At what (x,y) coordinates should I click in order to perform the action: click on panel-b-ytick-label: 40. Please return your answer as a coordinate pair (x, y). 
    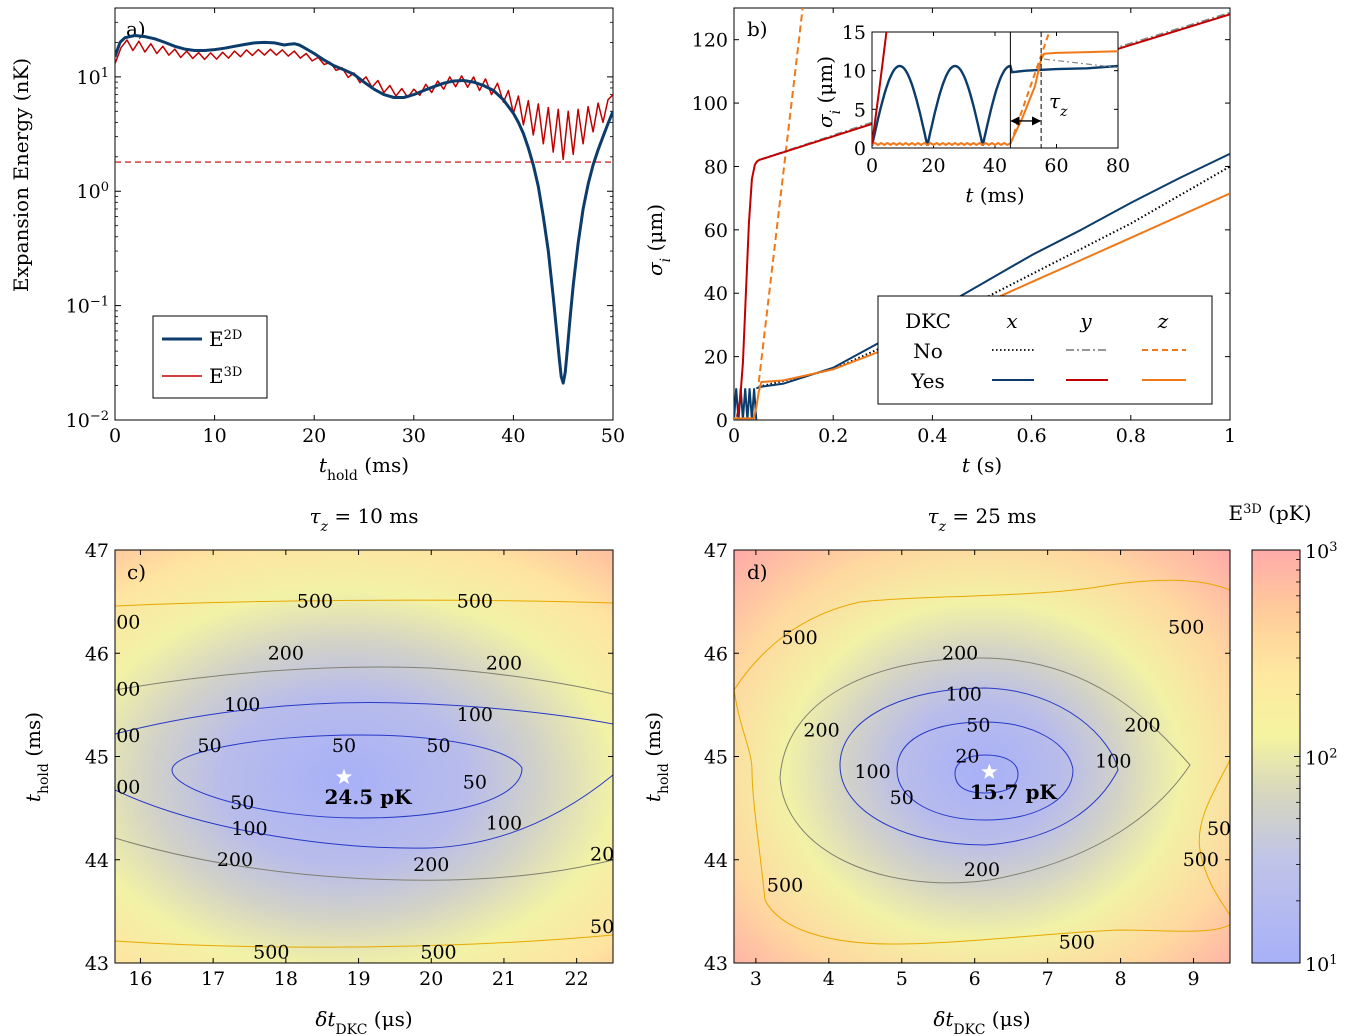
    Looking at the image, I should click on (716, 294).